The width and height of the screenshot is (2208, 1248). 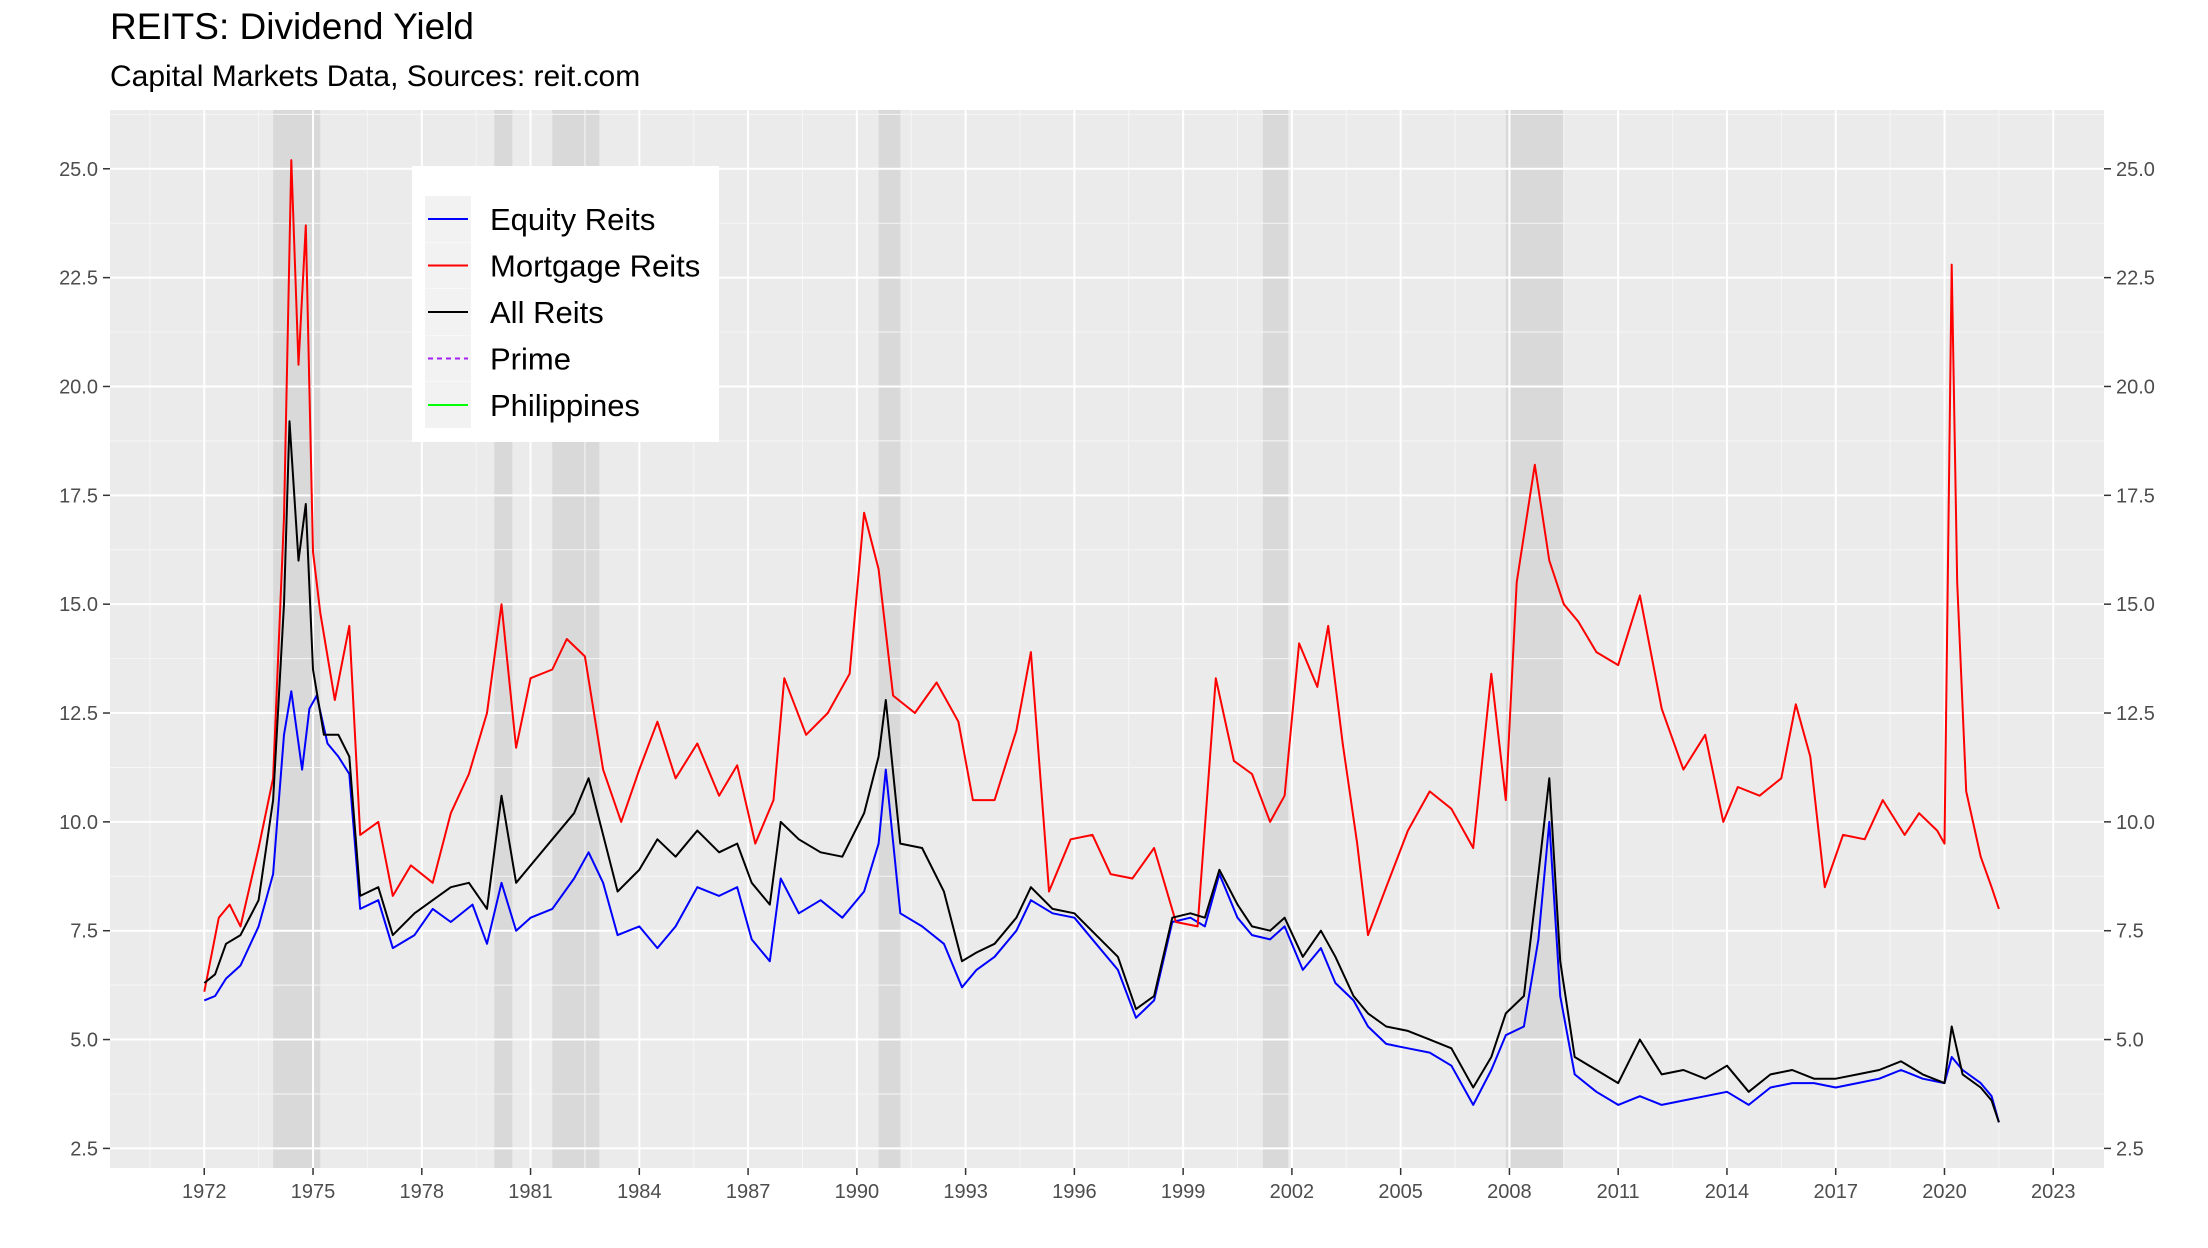 What do you see at coordinates (639, 1192) in the screenshot?
I see `x-tick-label: 1984` at bounding box center [639, 1192].